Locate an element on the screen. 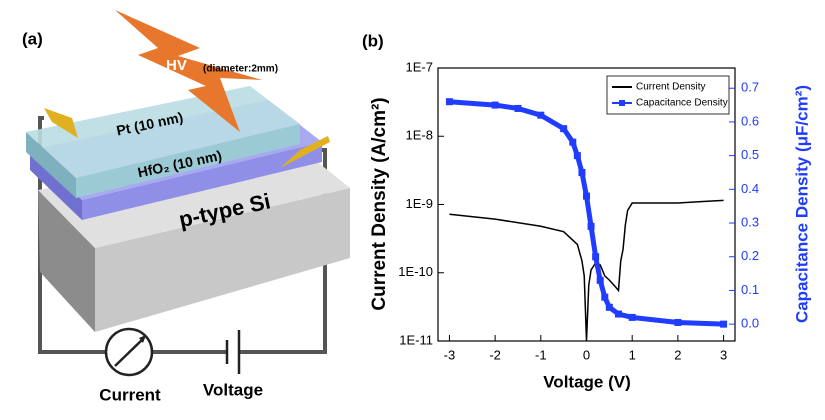 The height and width of the screenshot is (420, 825). hv-bolt is located at coordinates (188, 71).